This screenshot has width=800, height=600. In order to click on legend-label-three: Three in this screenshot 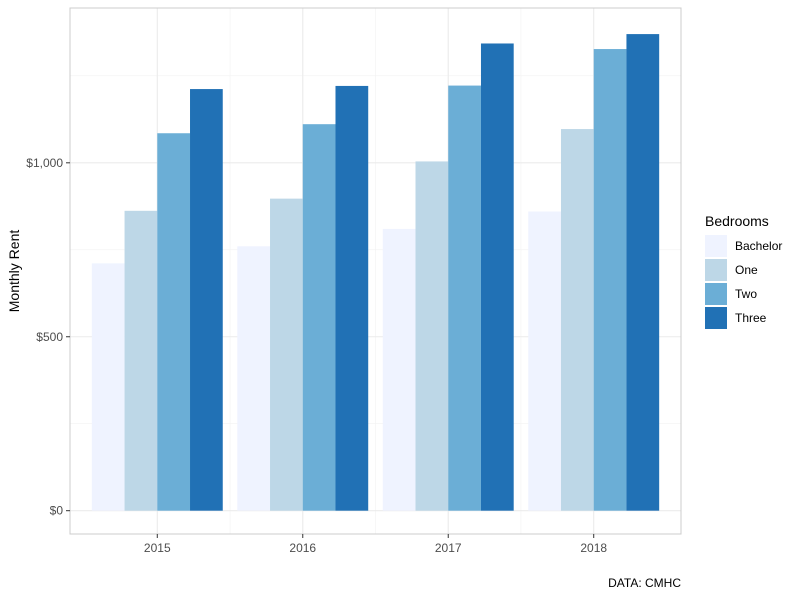, I will do `click(751, 318)`.